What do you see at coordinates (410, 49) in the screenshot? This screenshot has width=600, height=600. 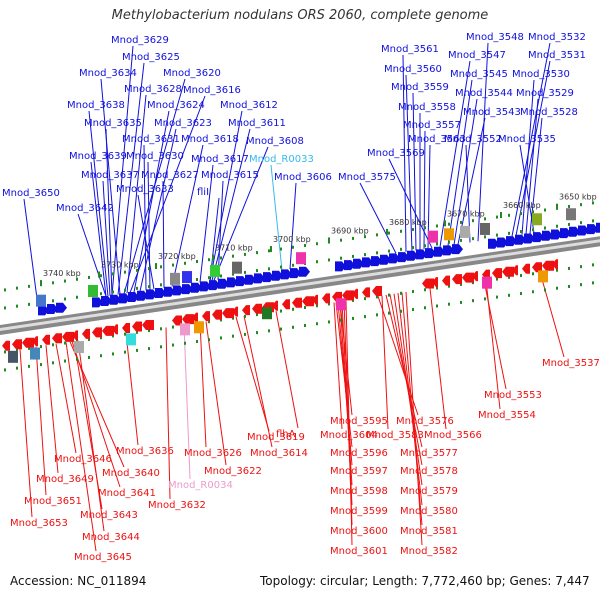 I see `gene-label: Mnod_3561` at bounding box center [410, 49].